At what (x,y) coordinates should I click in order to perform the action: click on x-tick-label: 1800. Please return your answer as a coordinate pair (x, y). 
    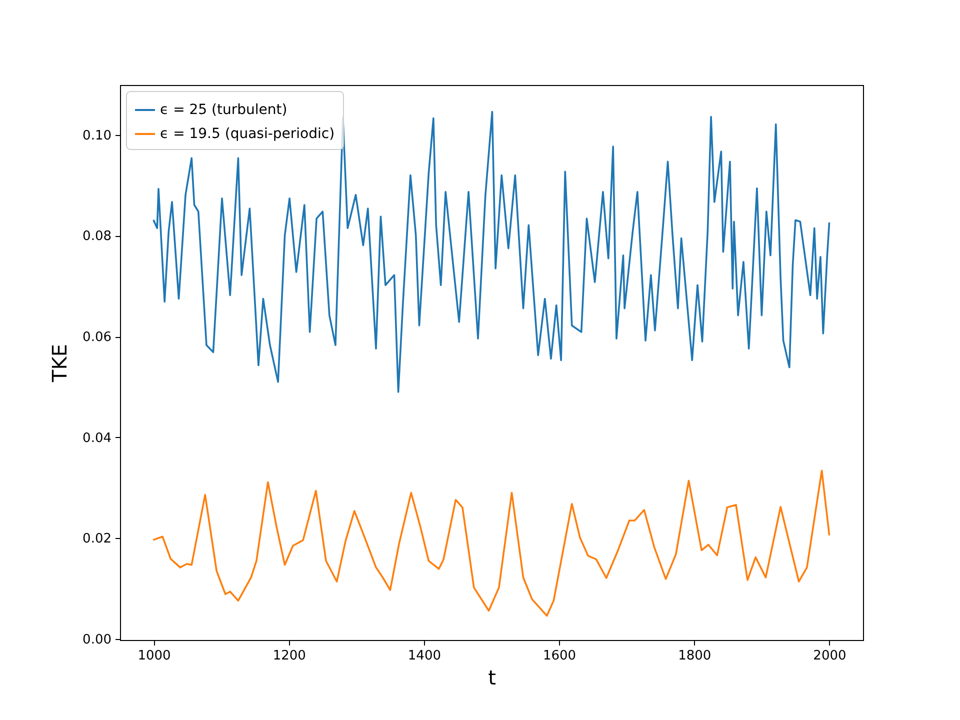
    Looking at the image, I should click on (695, 656).